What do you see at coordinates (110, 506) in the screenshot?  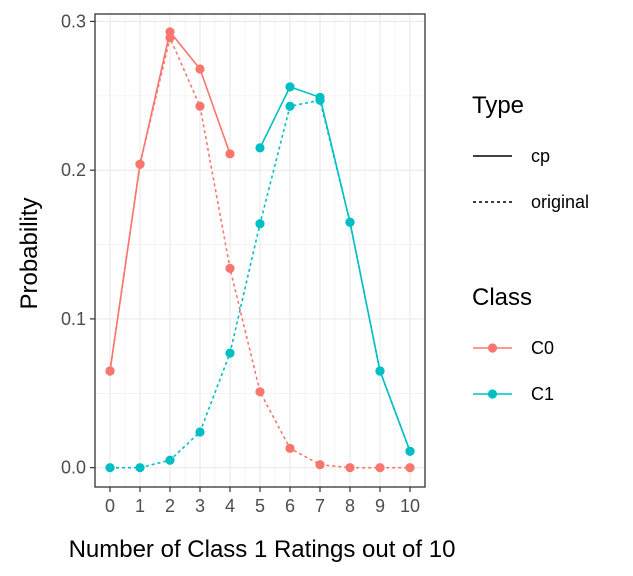 I see `x-tick-label: 0` at bounding box center [110, 506].